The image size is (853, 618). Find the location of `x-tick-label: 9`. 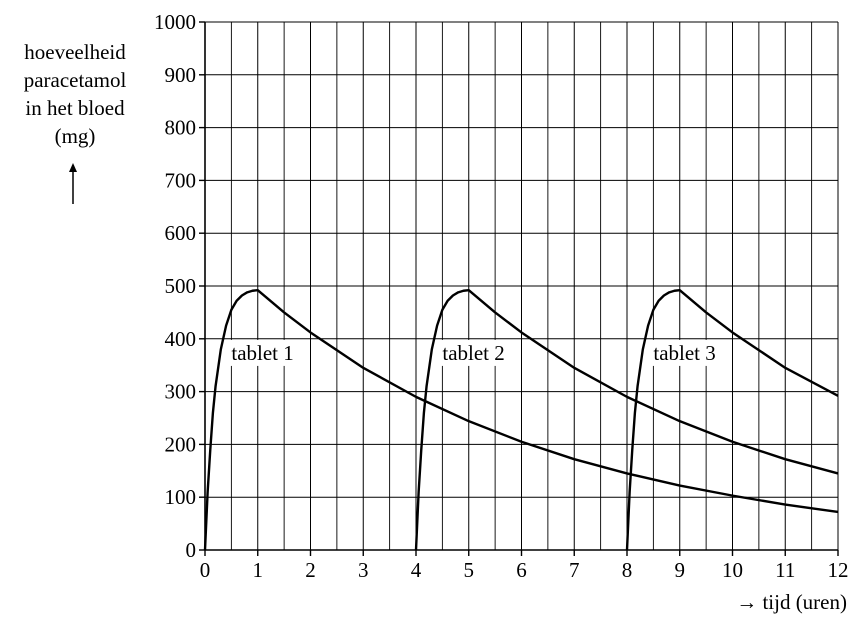

x-tick-label: 9 is located at coordinates (680, 570).